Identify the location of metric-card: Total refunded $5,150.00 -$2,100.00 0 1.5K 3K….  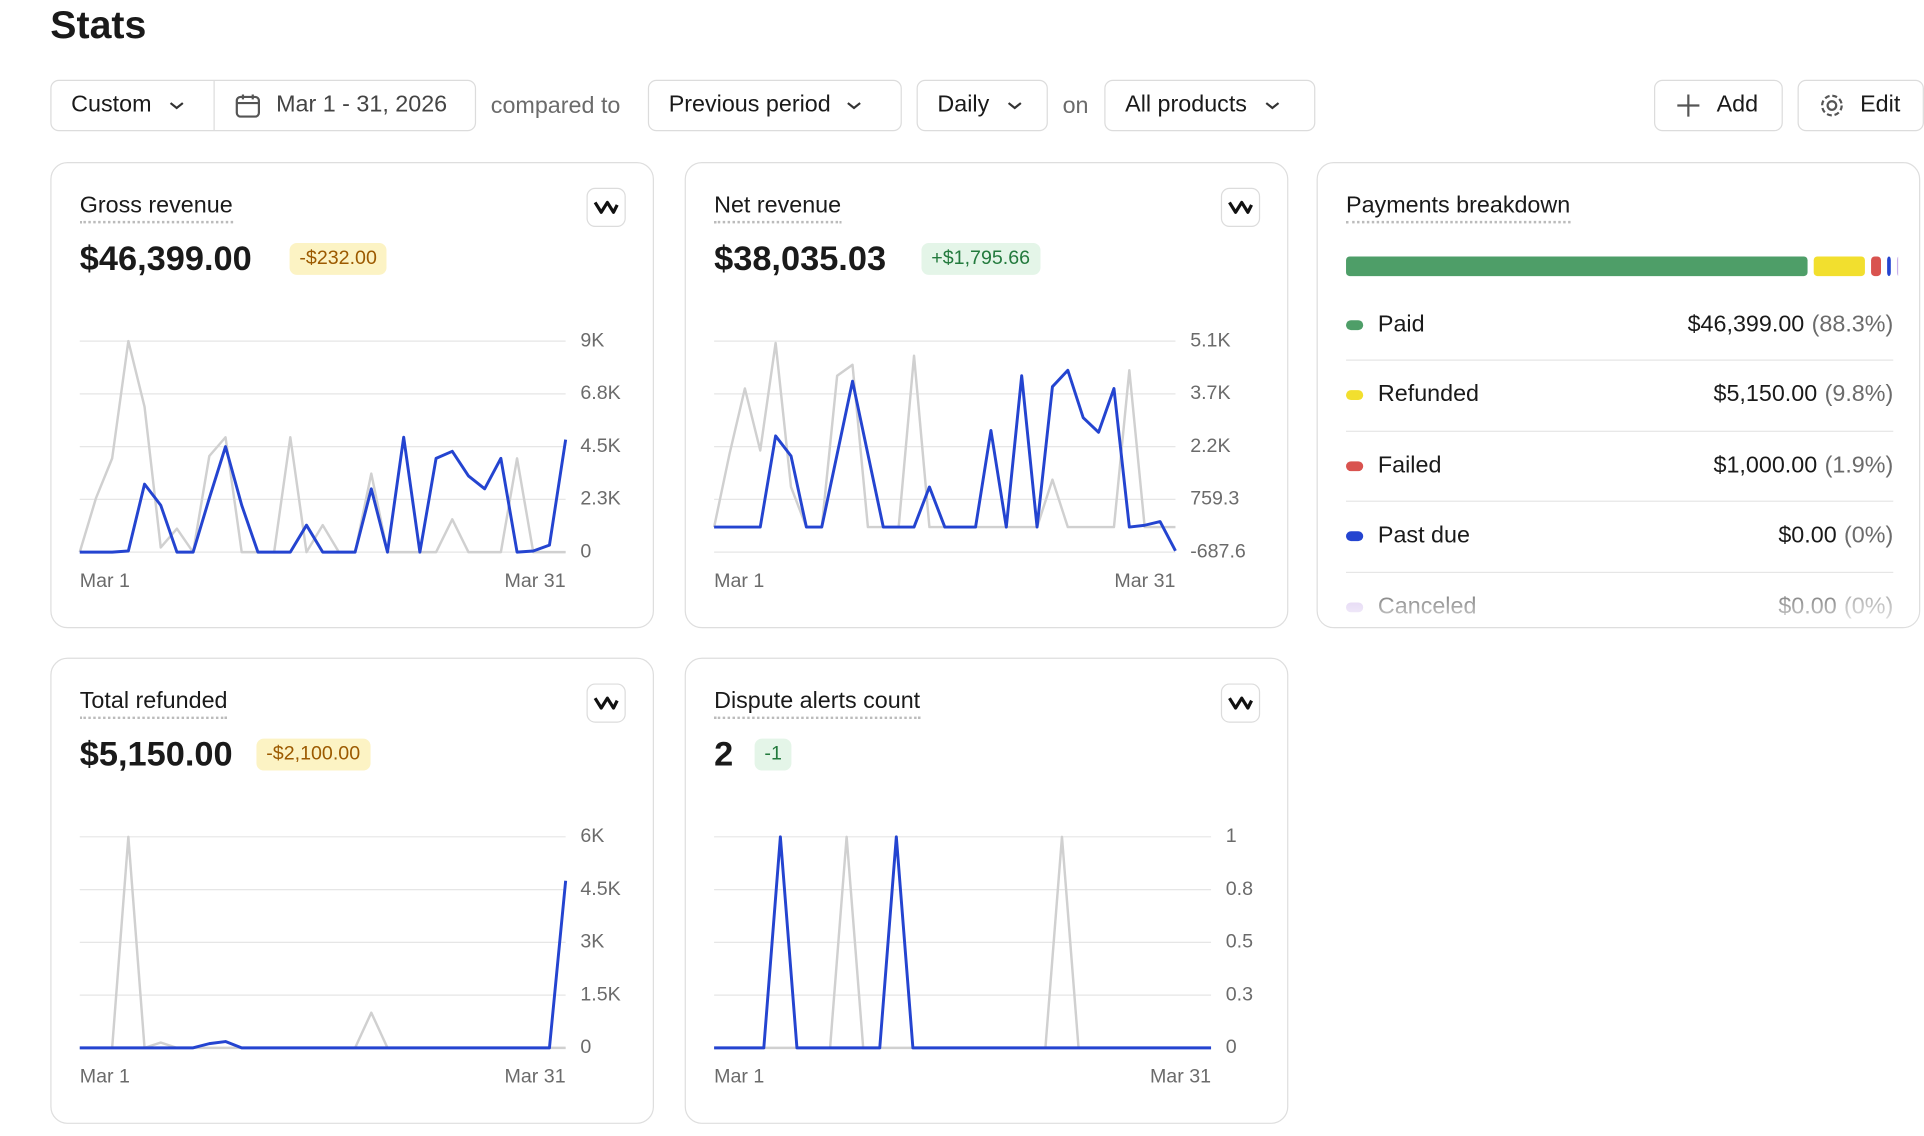
(352, 890).